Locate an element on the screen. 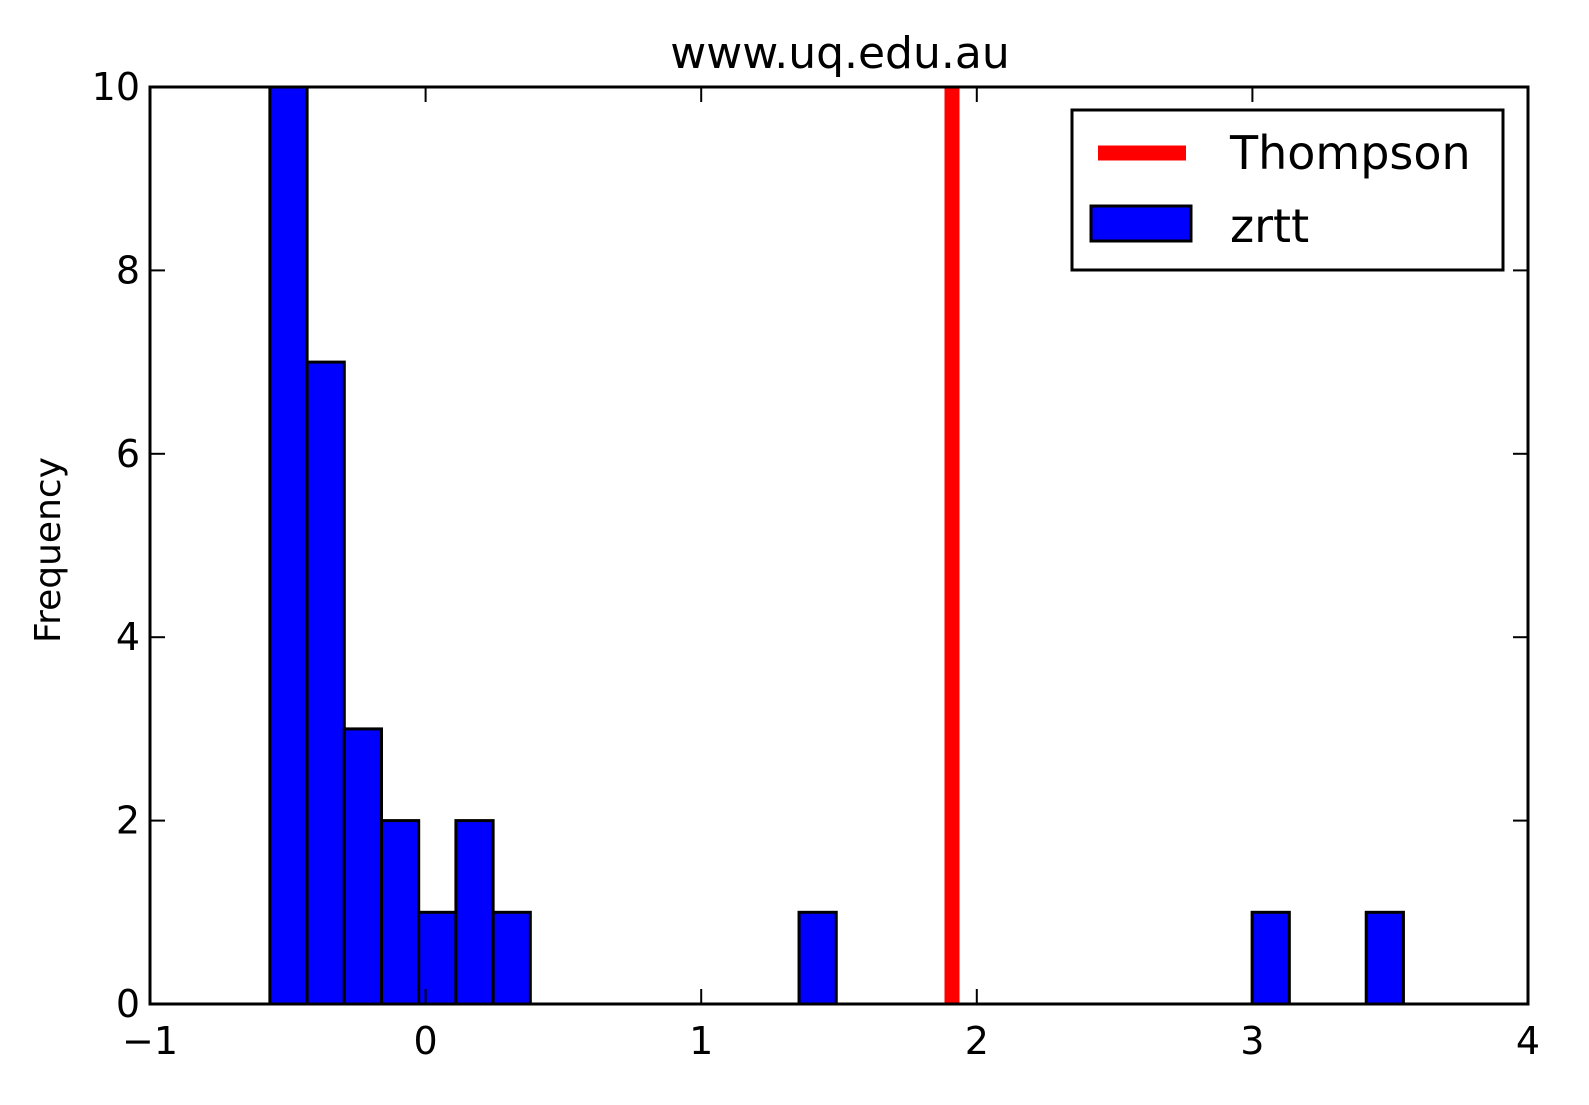 This screenshot has width=1589, height=1105. legend: Thompson zrtt is located at coordinates (1287, 190).